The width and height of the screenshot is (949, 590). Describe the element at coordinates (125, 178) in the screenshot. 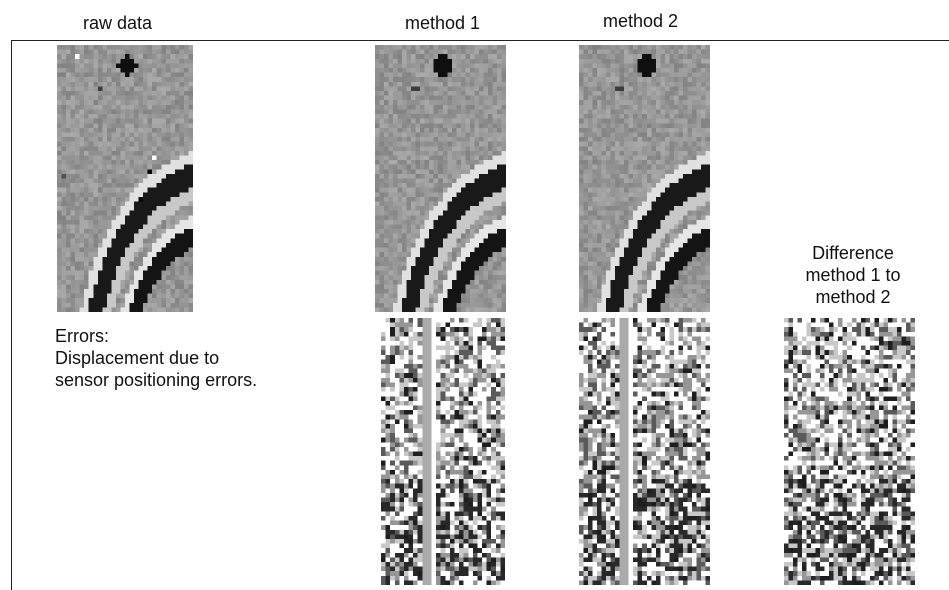

I see `raw-data-image` at that location.